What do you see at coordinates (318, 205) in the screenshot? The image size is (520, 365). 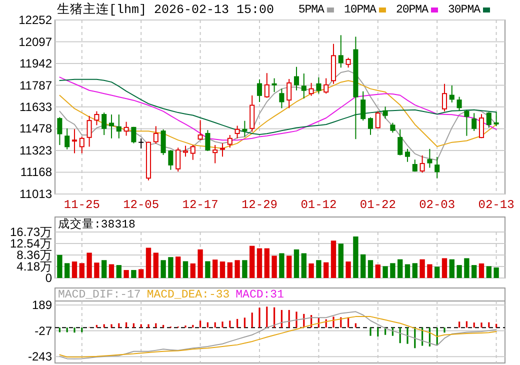 I see `x-tick-label: 01-12` at bounding box center [318, 205].